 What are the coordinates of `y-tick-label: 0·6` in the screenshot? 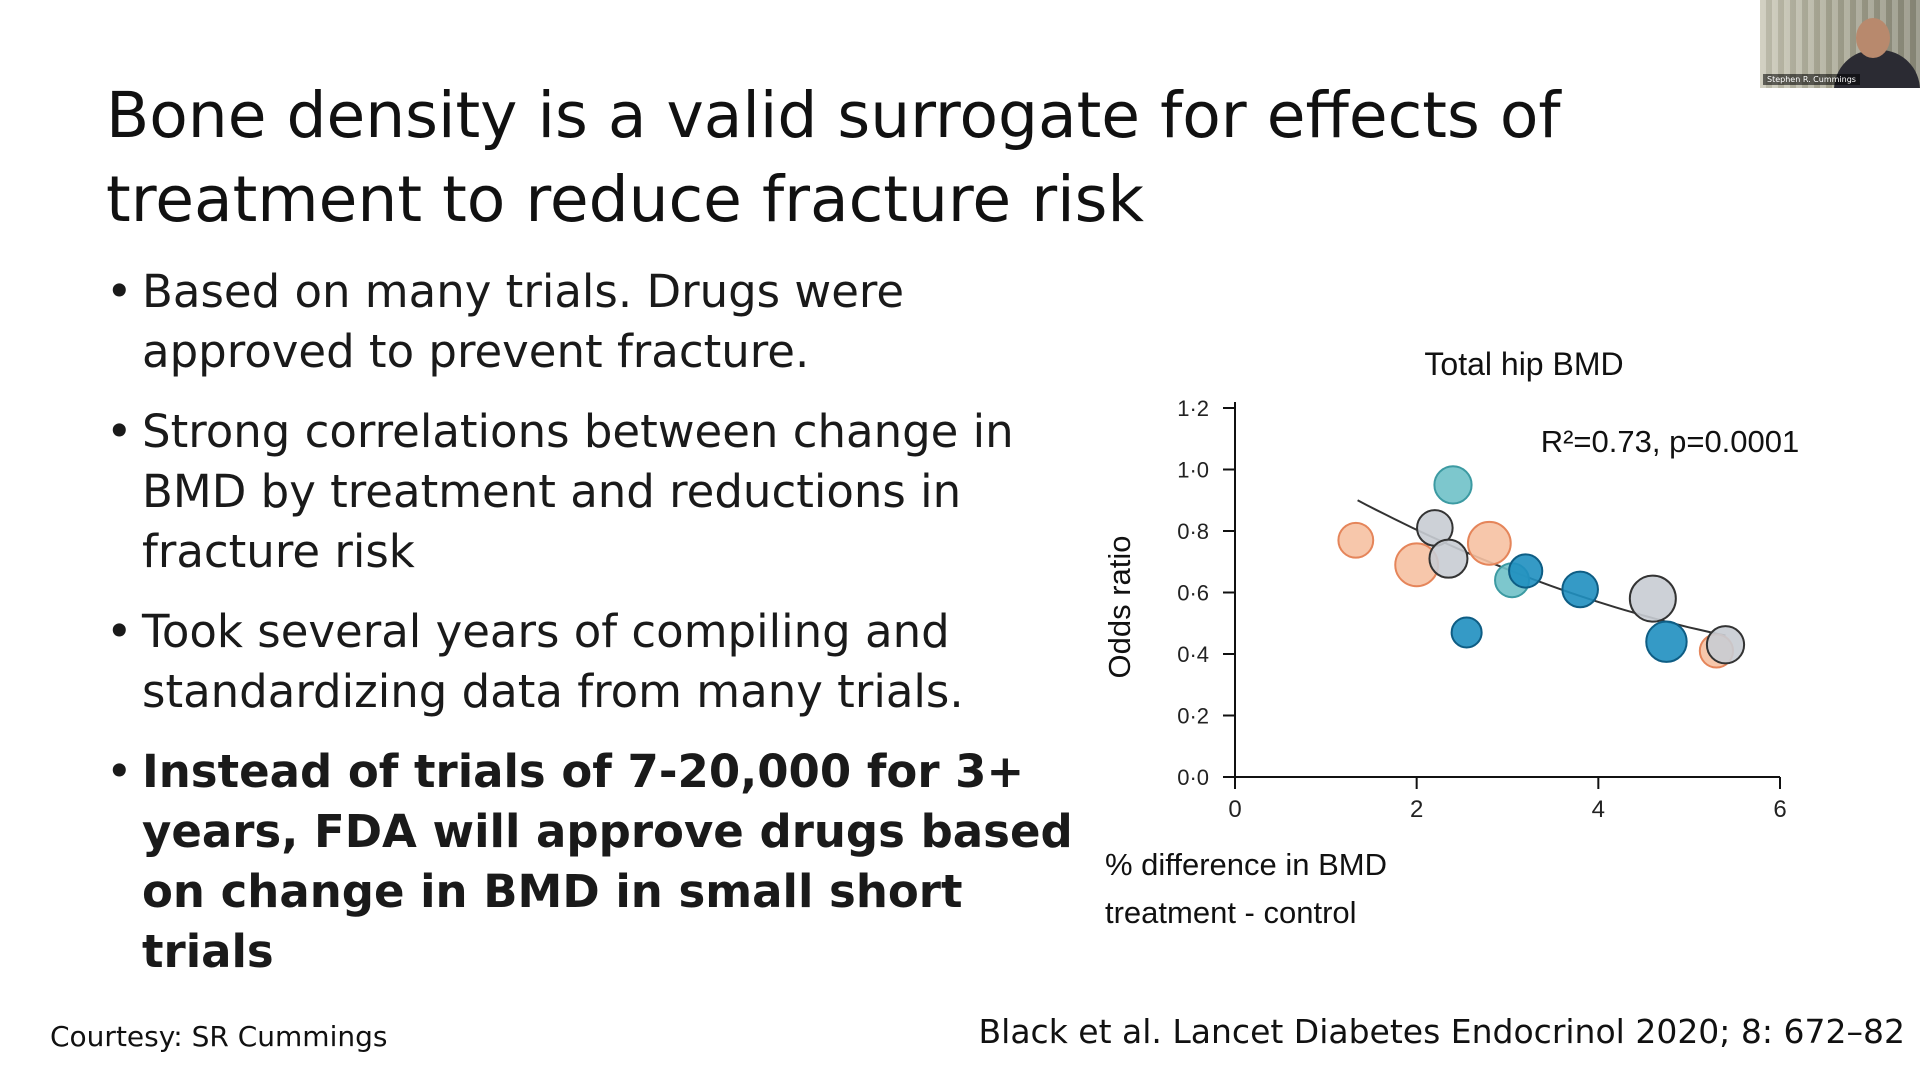 It's located at (1193, 593).